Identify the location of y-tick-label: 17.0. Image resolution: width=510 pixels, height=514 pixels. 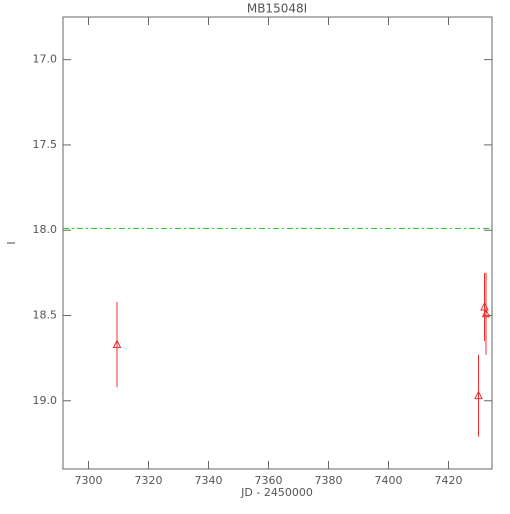
(45, 59).